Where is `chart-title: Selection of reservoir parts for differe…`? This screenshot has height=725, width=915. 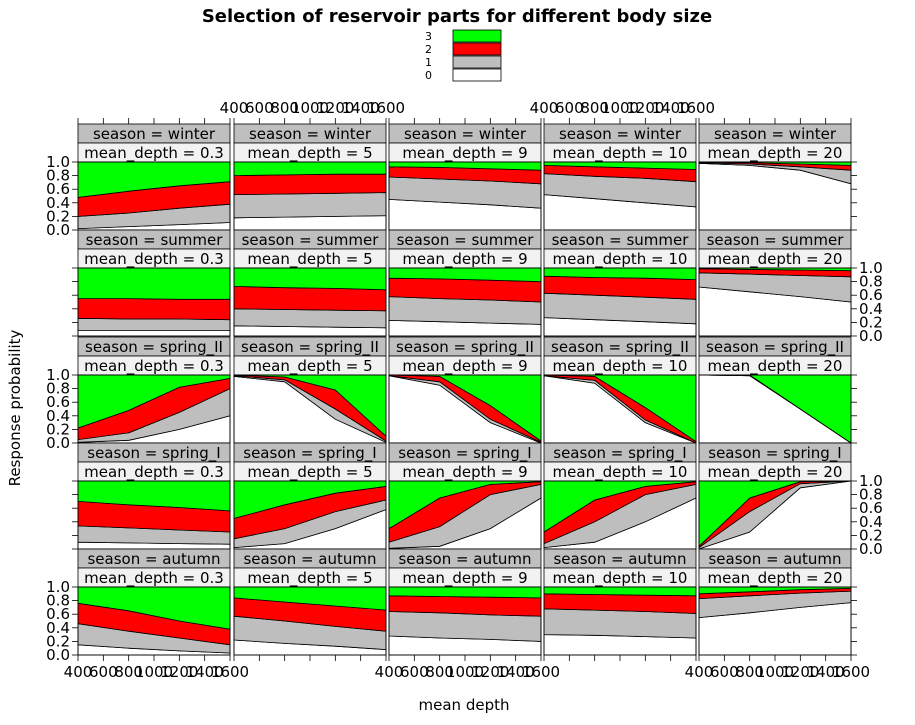
chart-title: Selection of reservoir parts for differe… is located at coordinates (457, 16).